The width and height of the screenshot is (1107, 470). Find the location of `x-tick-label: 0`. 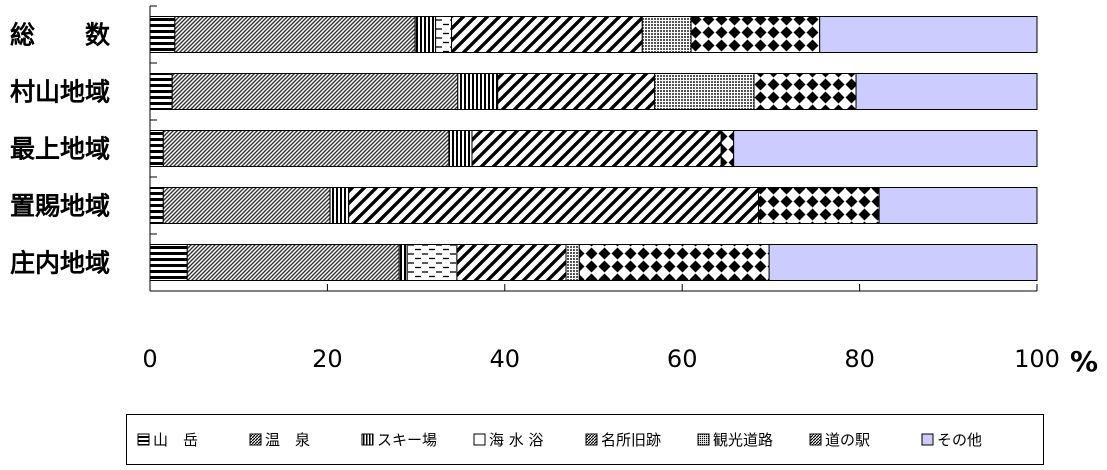

x-tick-label: 0 is located at coordinates (149, 359).